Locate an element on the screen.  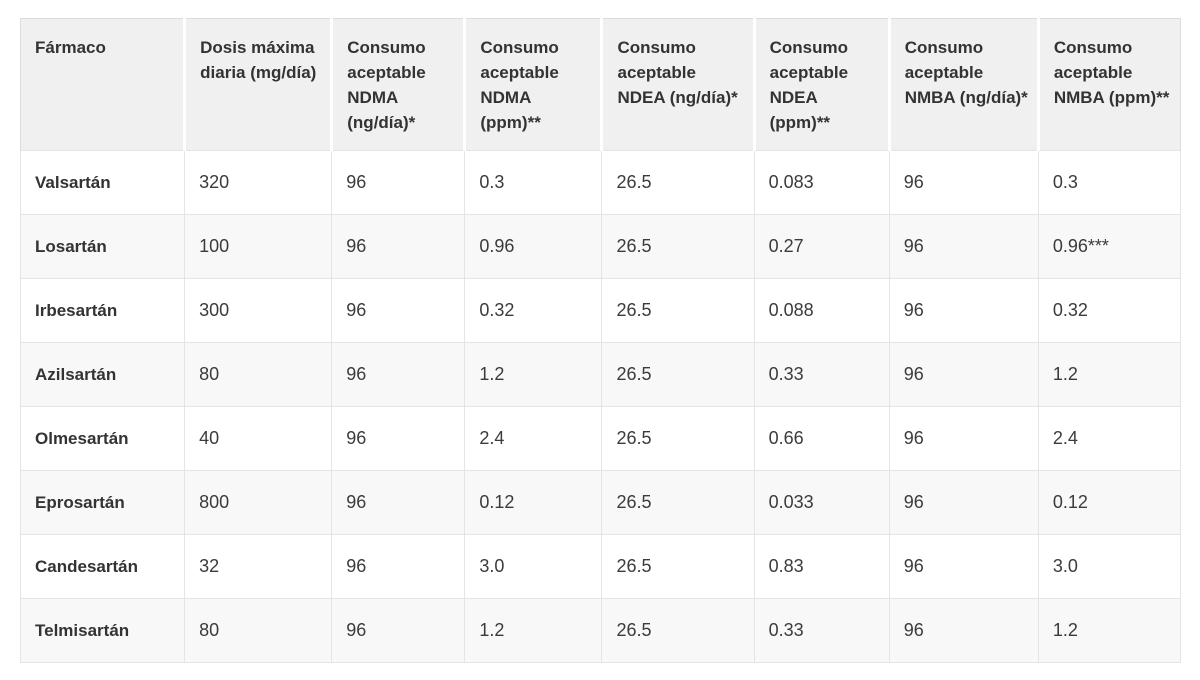
value-cell: 32 is located at coordinates (258, 566).